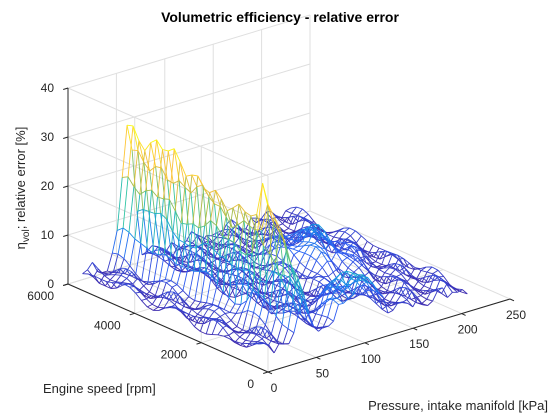 The height and width of the screenshot is (420, 560). Describe the element at coordinates (189, 100) in the screenshot. I see `grid-line` at that location.